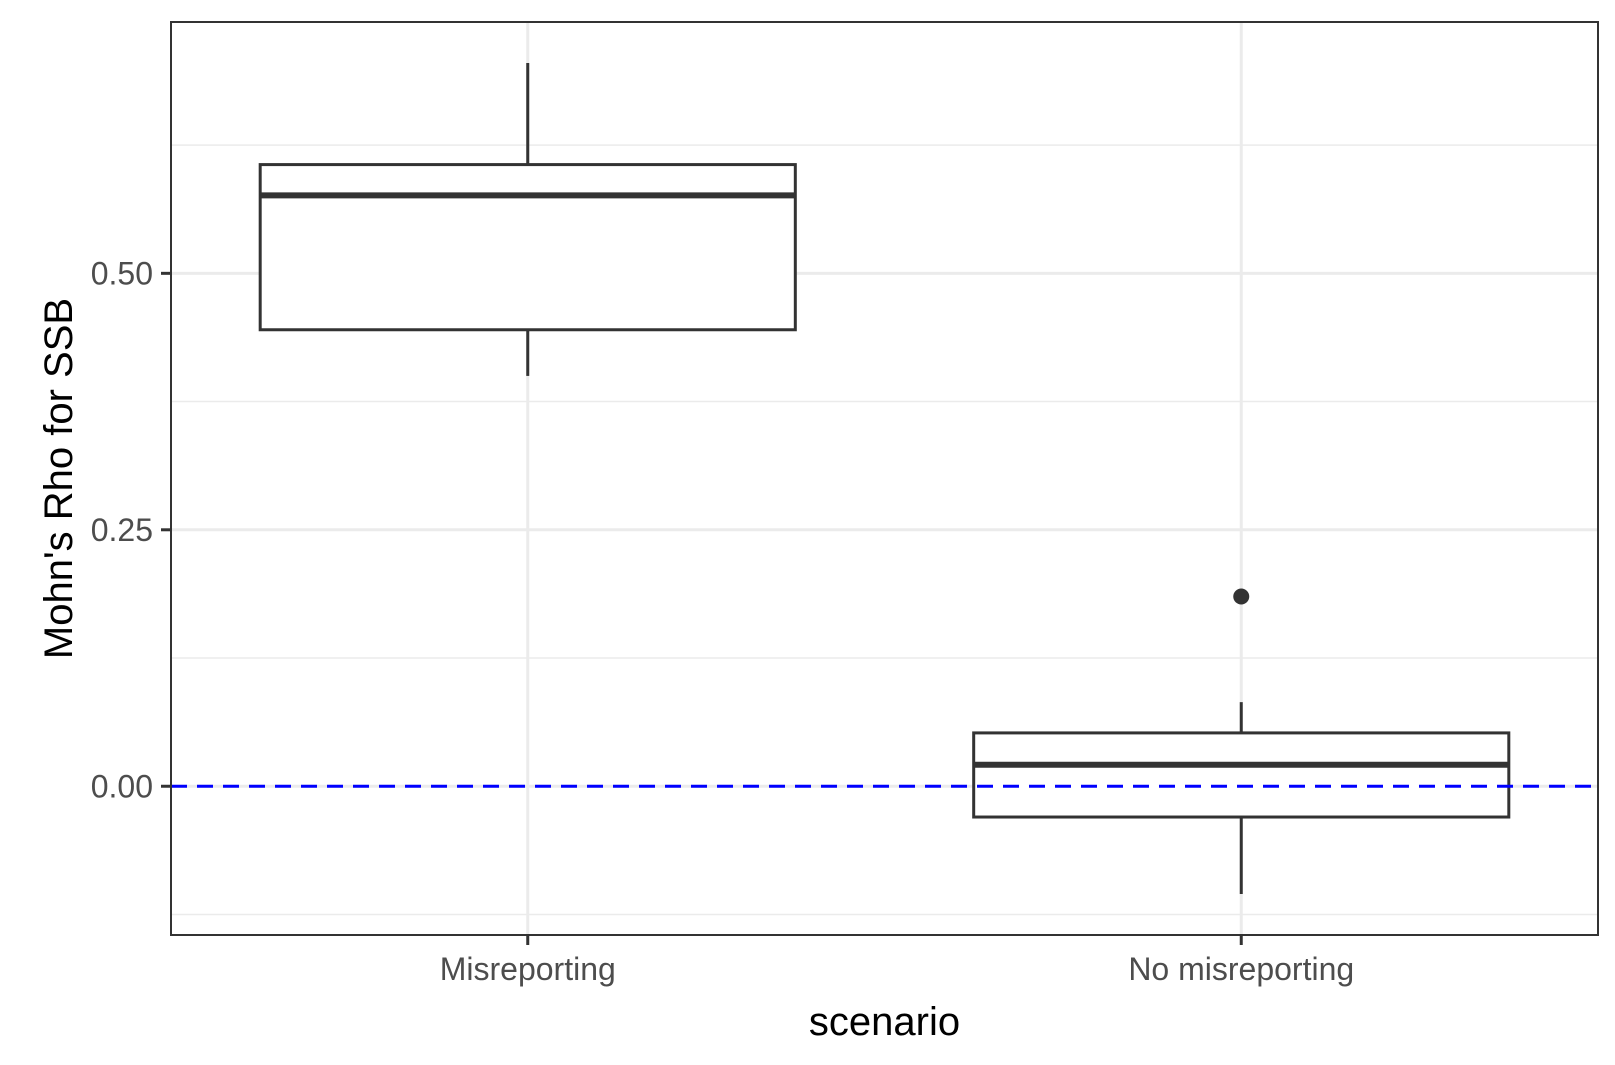  I want to click on x-tick-label: Misreporting, so click(528, 969).